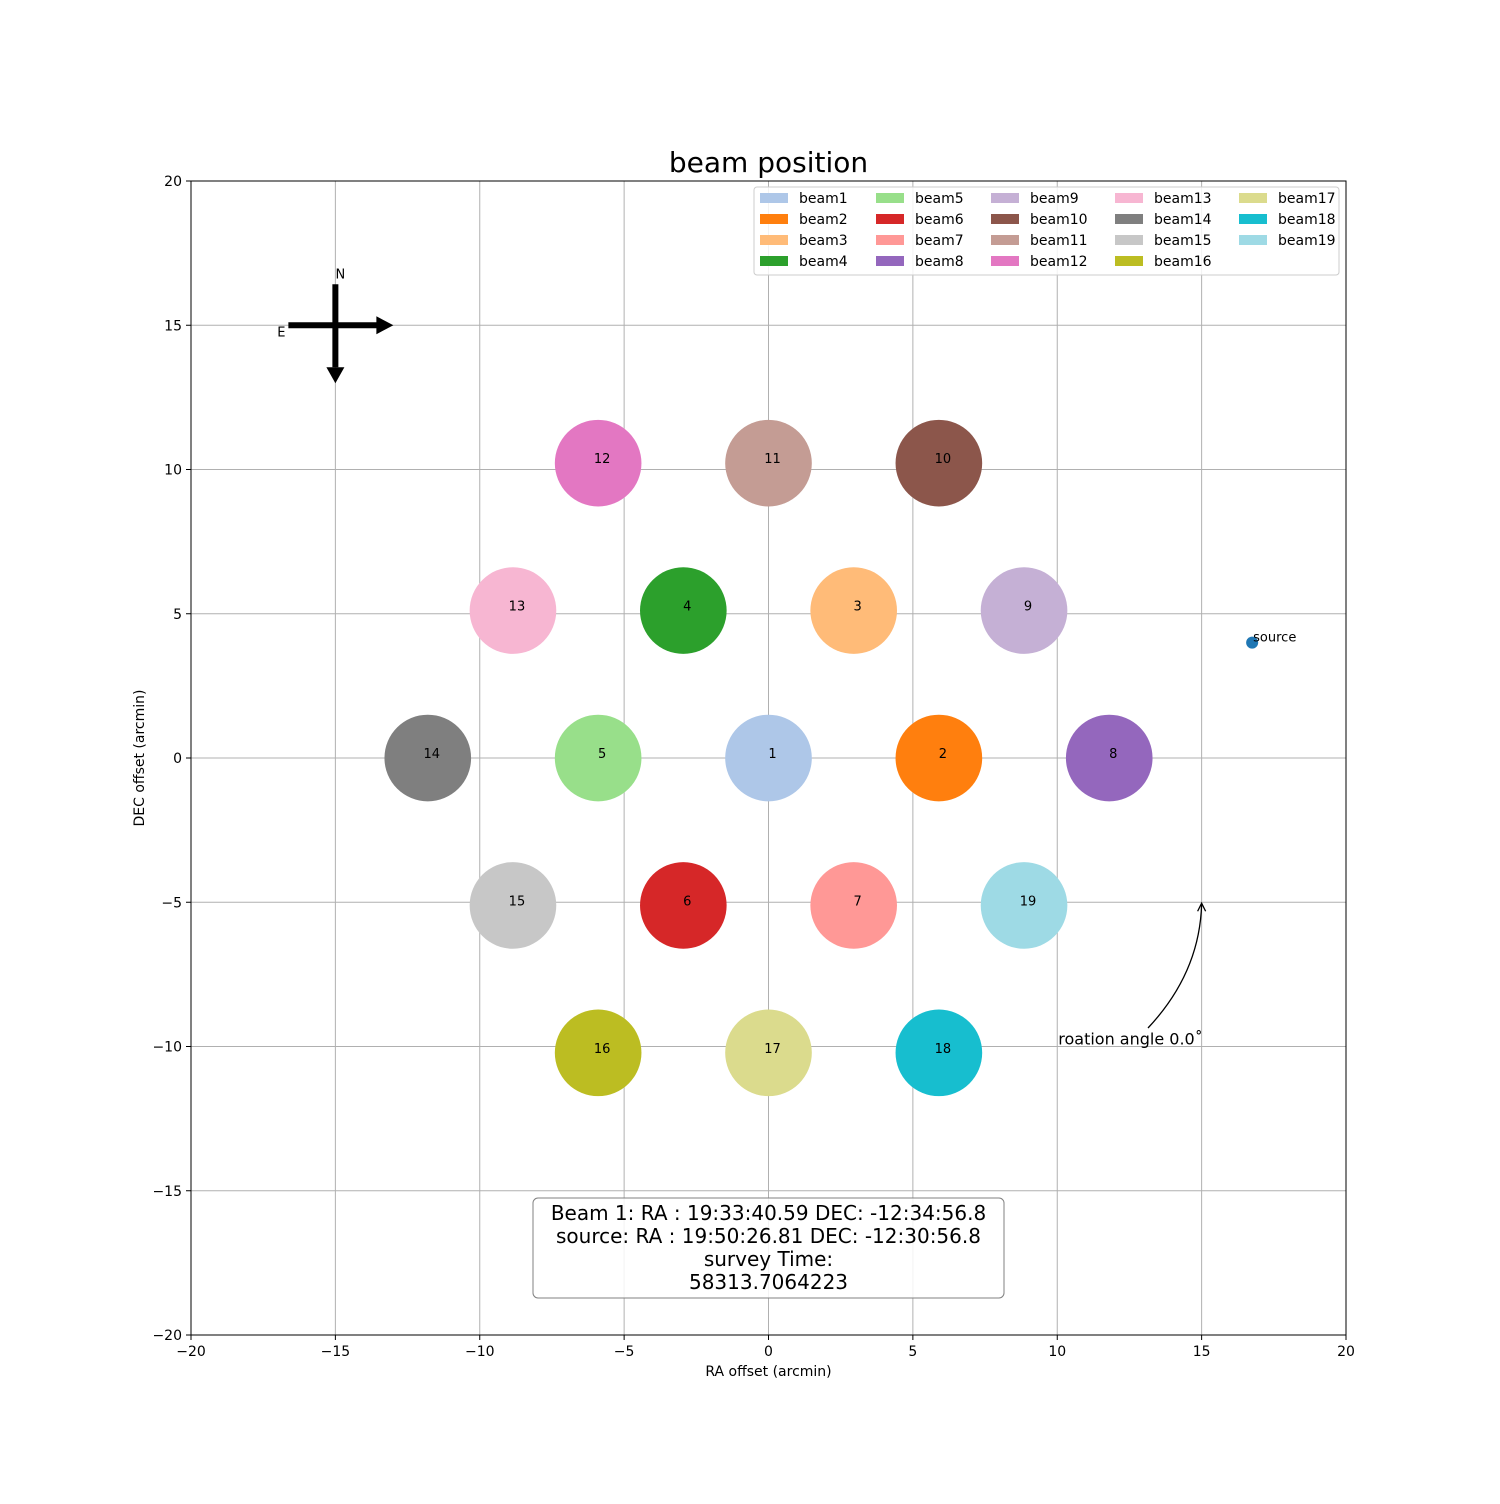  I want to click on beam-label-6: 6, so click(687, 901).